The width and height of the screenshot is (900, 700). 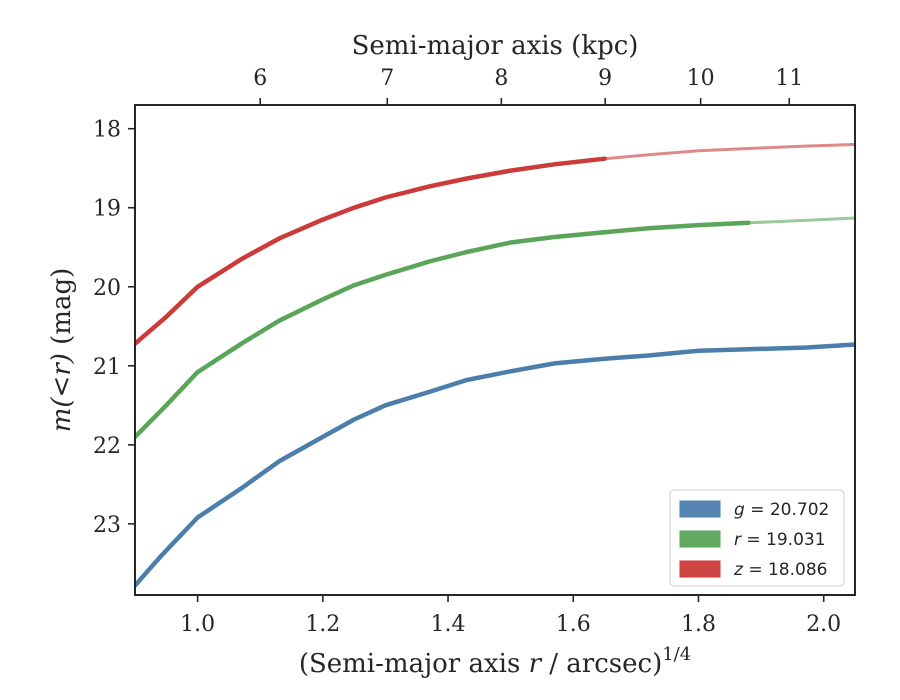 What do you see at coordinates (62, 350) in the screenshot?
I see `y-axis-title: m(<r) (mag)` at bounding box center [62, 350].